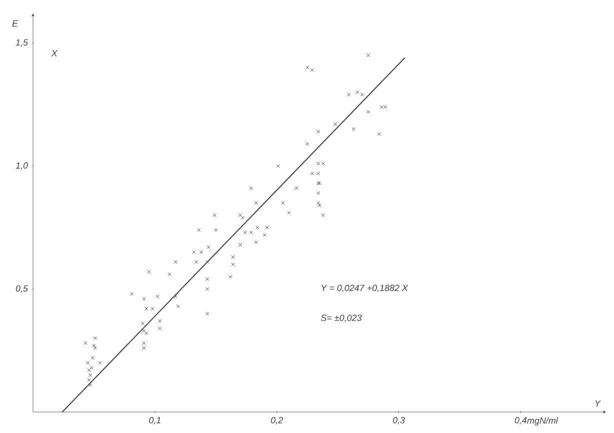 This screenshot has height=433, width=614. What do you see at coordinates (520, 420) in the screenshot?
I see `x-tick-label: 0,4` at bounding box center [520, 420].